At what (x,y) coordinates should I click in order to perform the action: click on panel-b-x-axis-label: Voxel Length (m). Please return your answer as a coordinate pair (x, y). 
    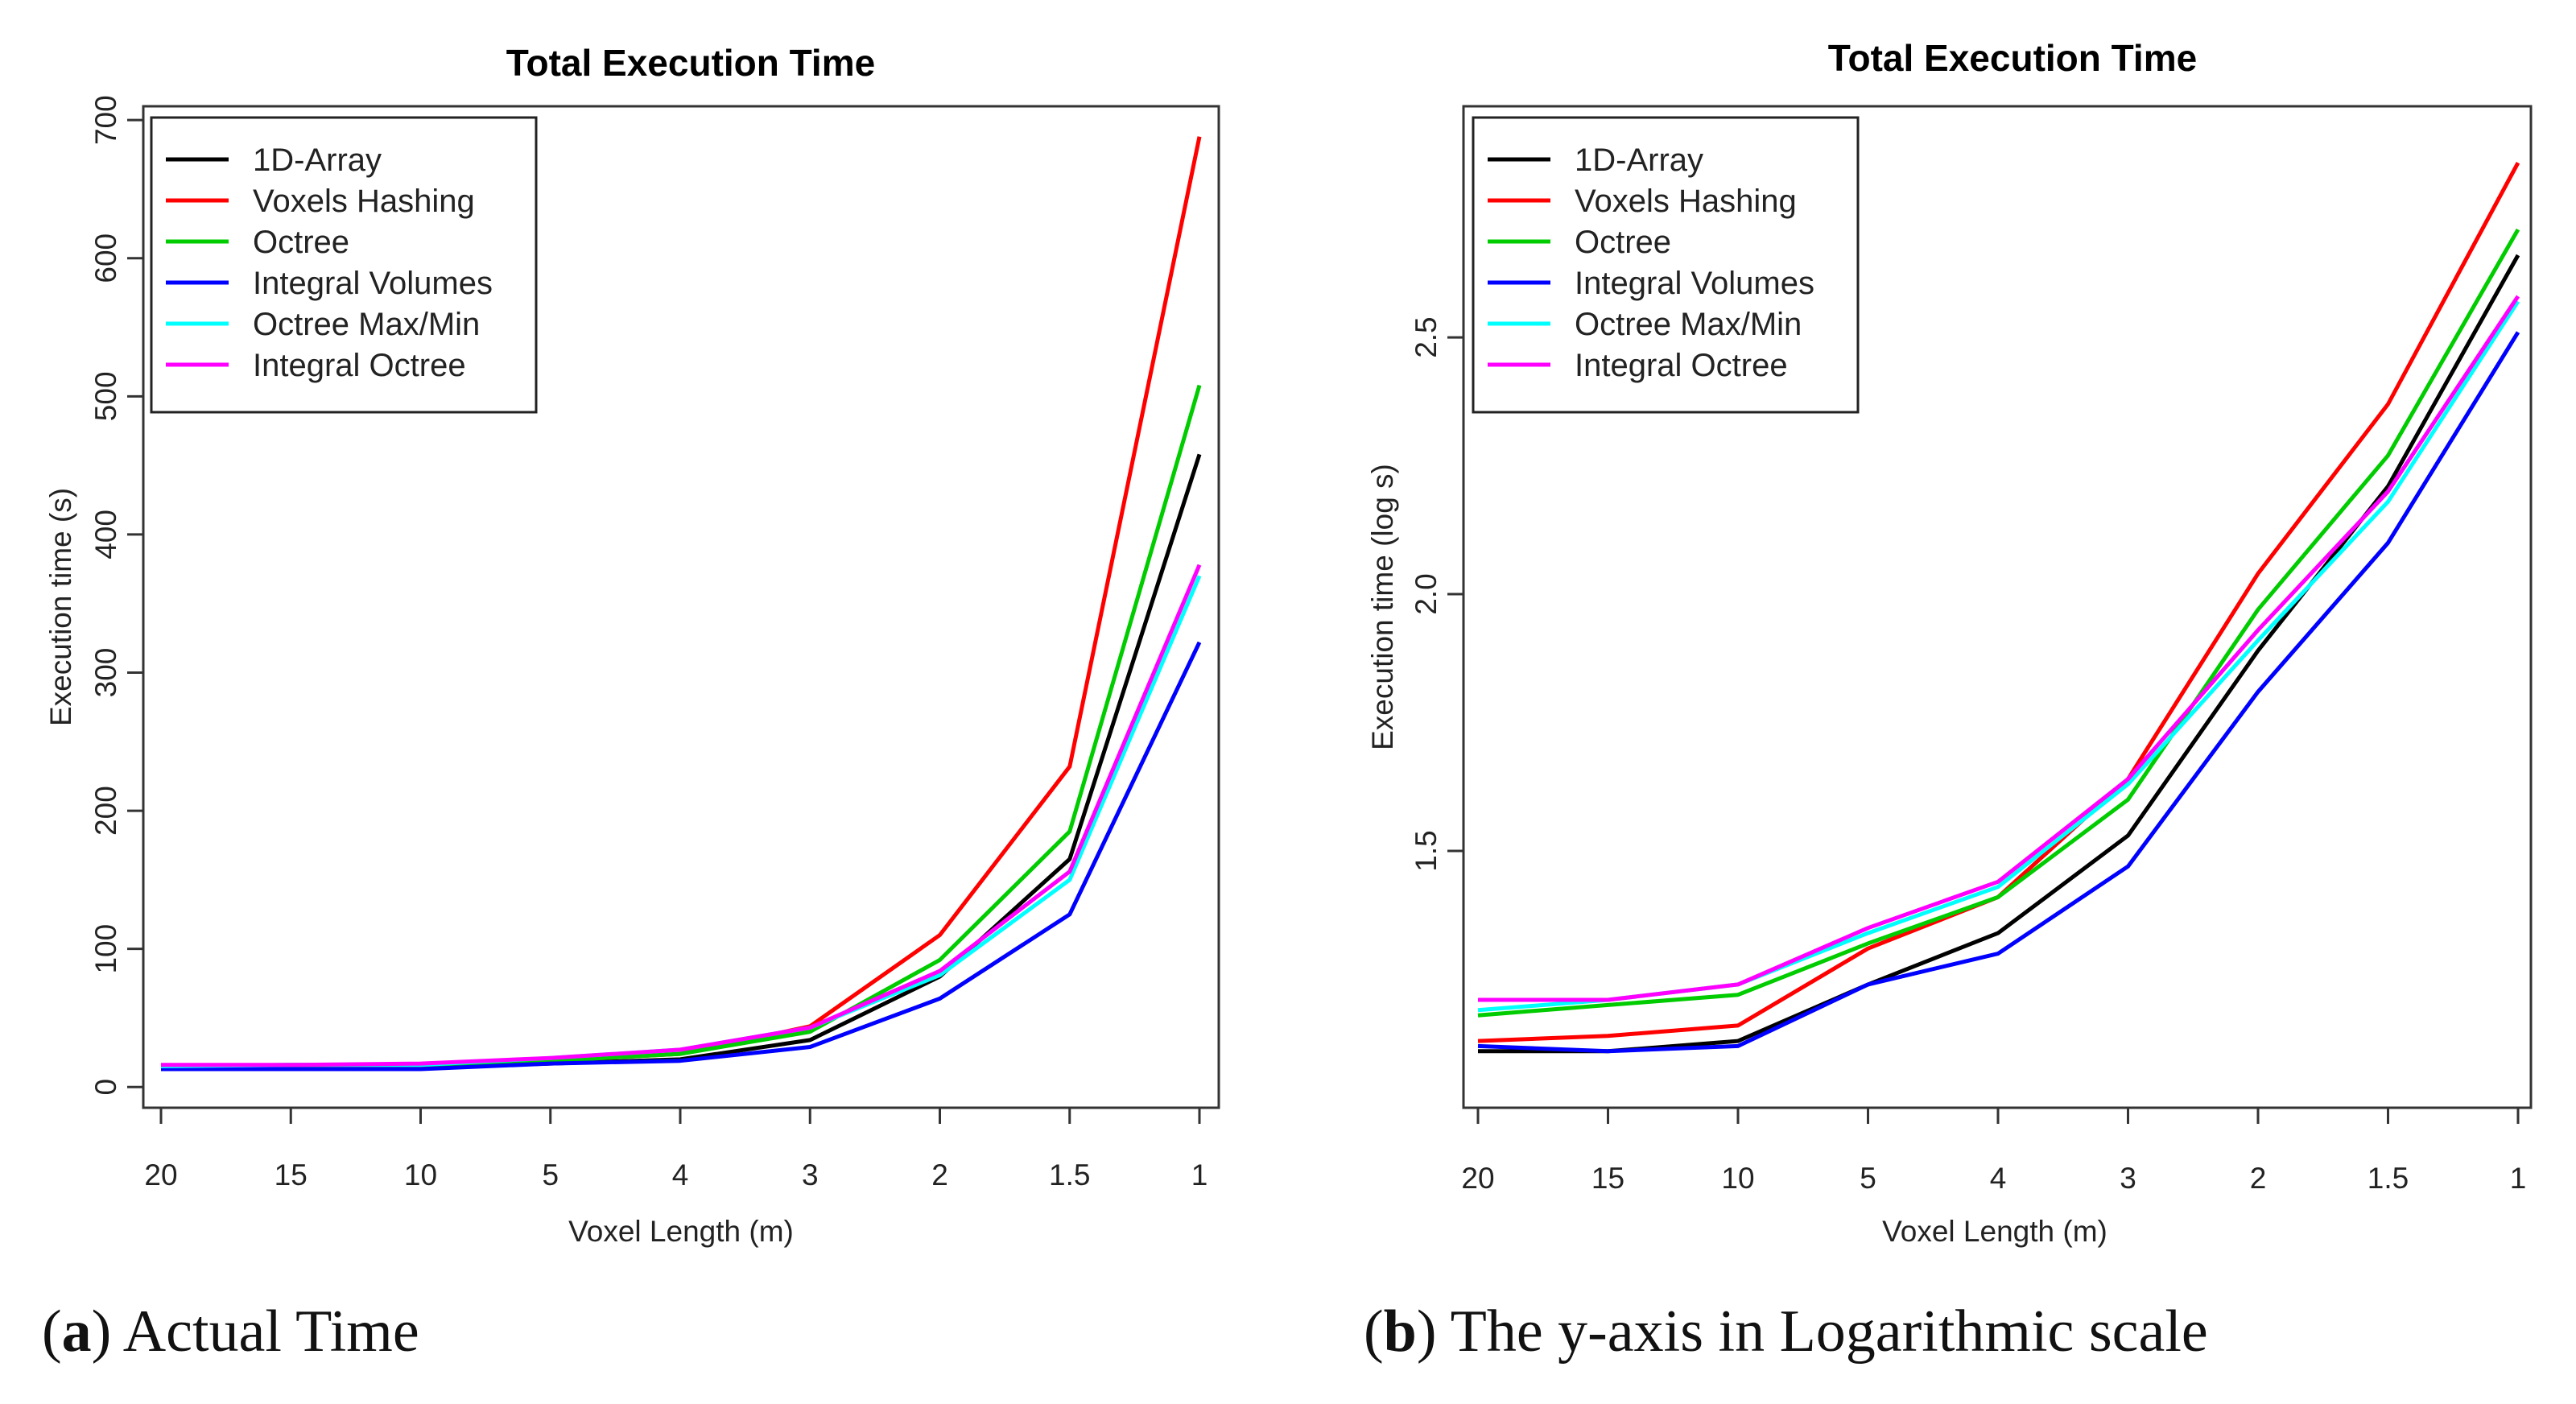
    Looking at the image, I should click on (1994, 1231).